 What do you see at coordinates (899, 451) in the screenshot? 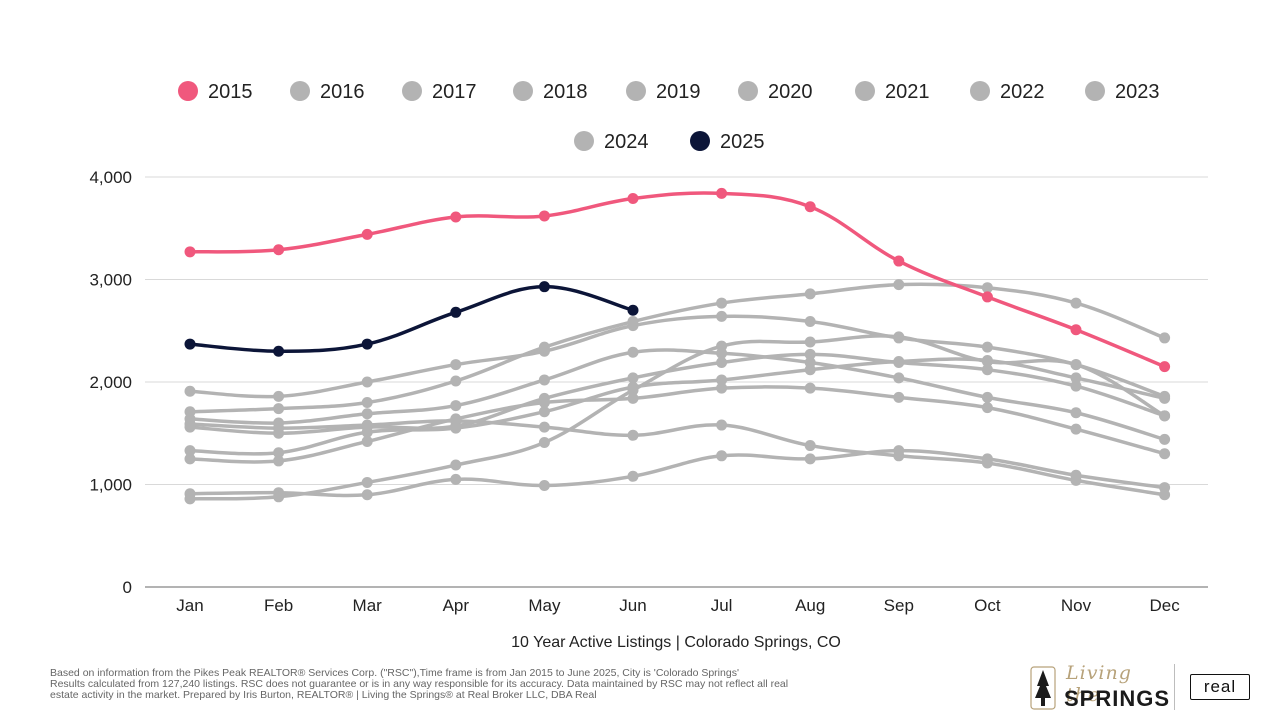
I see `data-point-2021-Sep` at bounding box center [899, 451].